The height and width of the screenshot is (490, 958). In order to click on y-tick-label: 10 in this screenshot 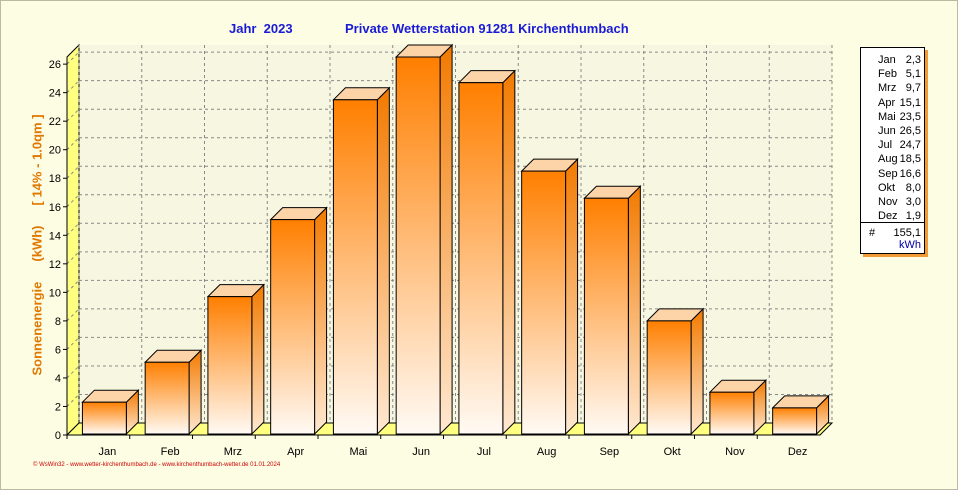, I will do `click(55, 293)`.